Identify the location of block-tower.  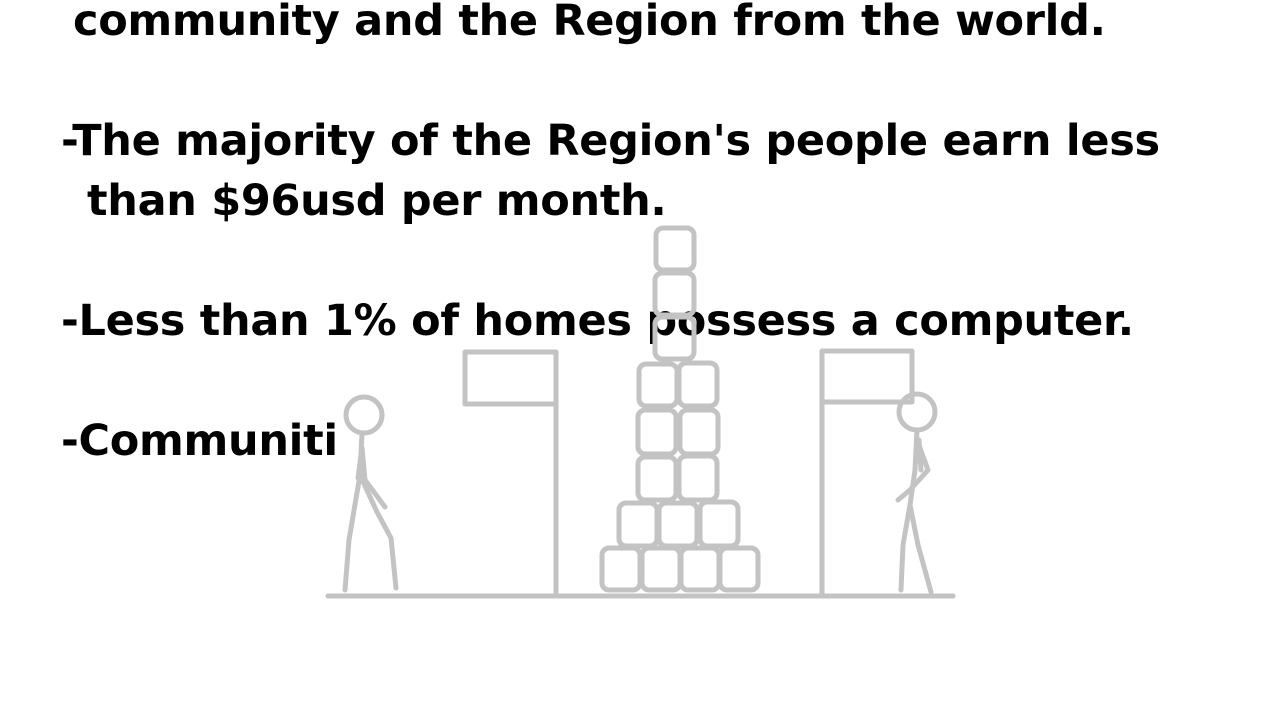
(680, 409).